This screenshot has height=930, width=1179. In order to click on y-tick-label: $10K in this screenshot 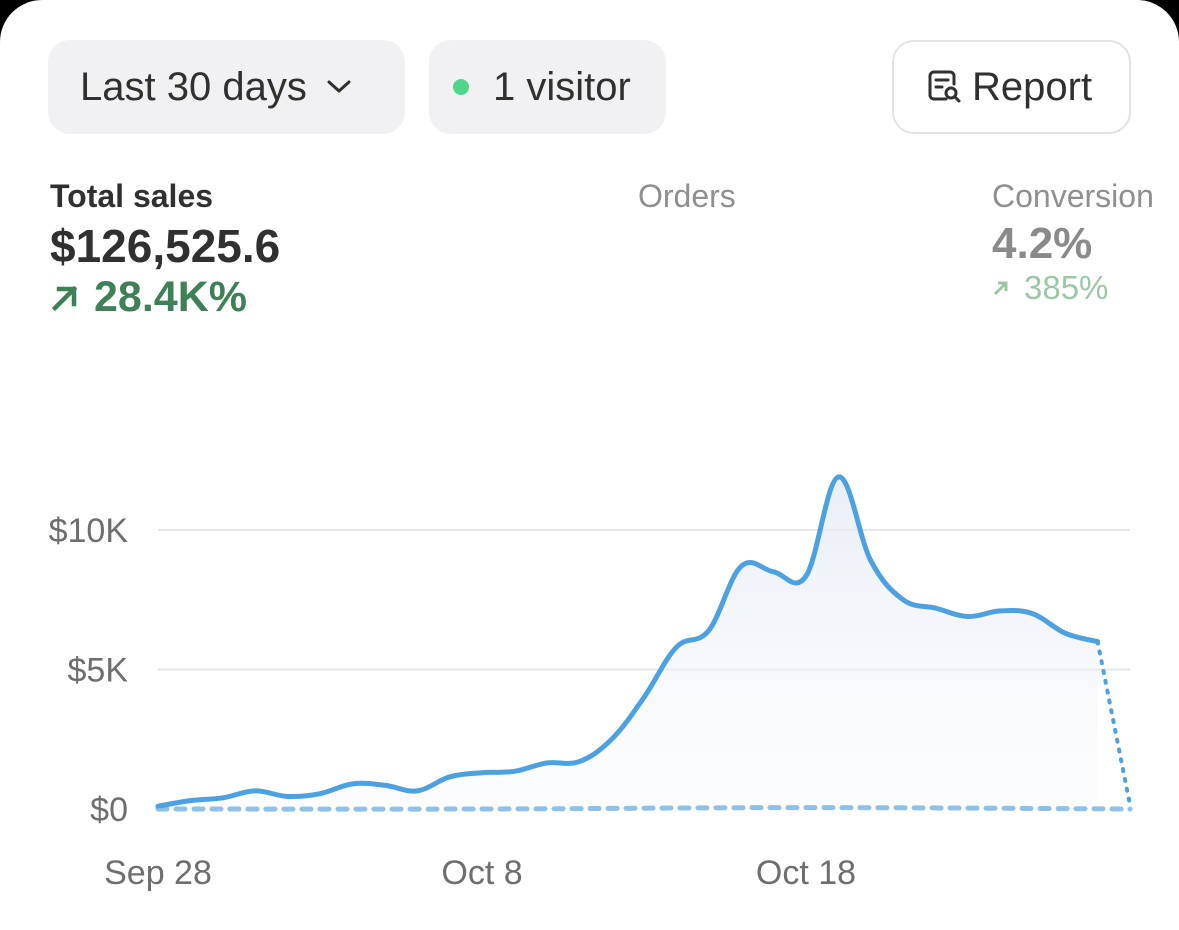, I will do `click(89, 531)`.